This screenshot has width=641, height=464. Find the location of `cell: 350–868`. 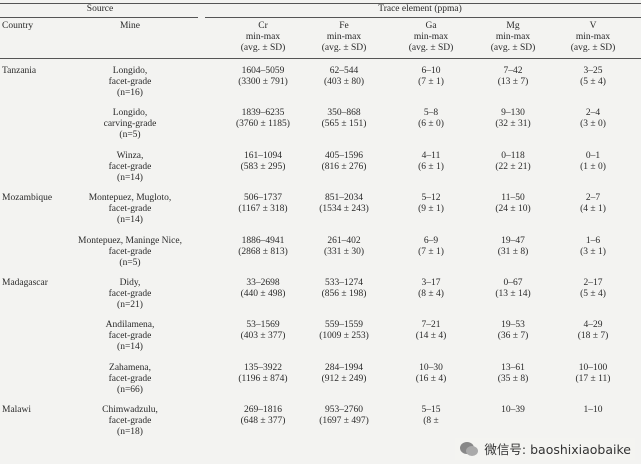

cell: 350–868 is located at coordinates (344, 113).